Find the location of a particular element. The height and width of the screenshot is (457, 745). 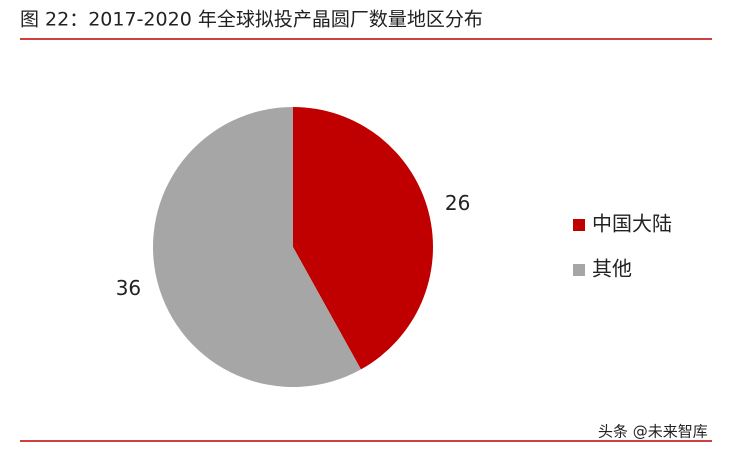

data-label: 36 is located at coordinates (128, 288).